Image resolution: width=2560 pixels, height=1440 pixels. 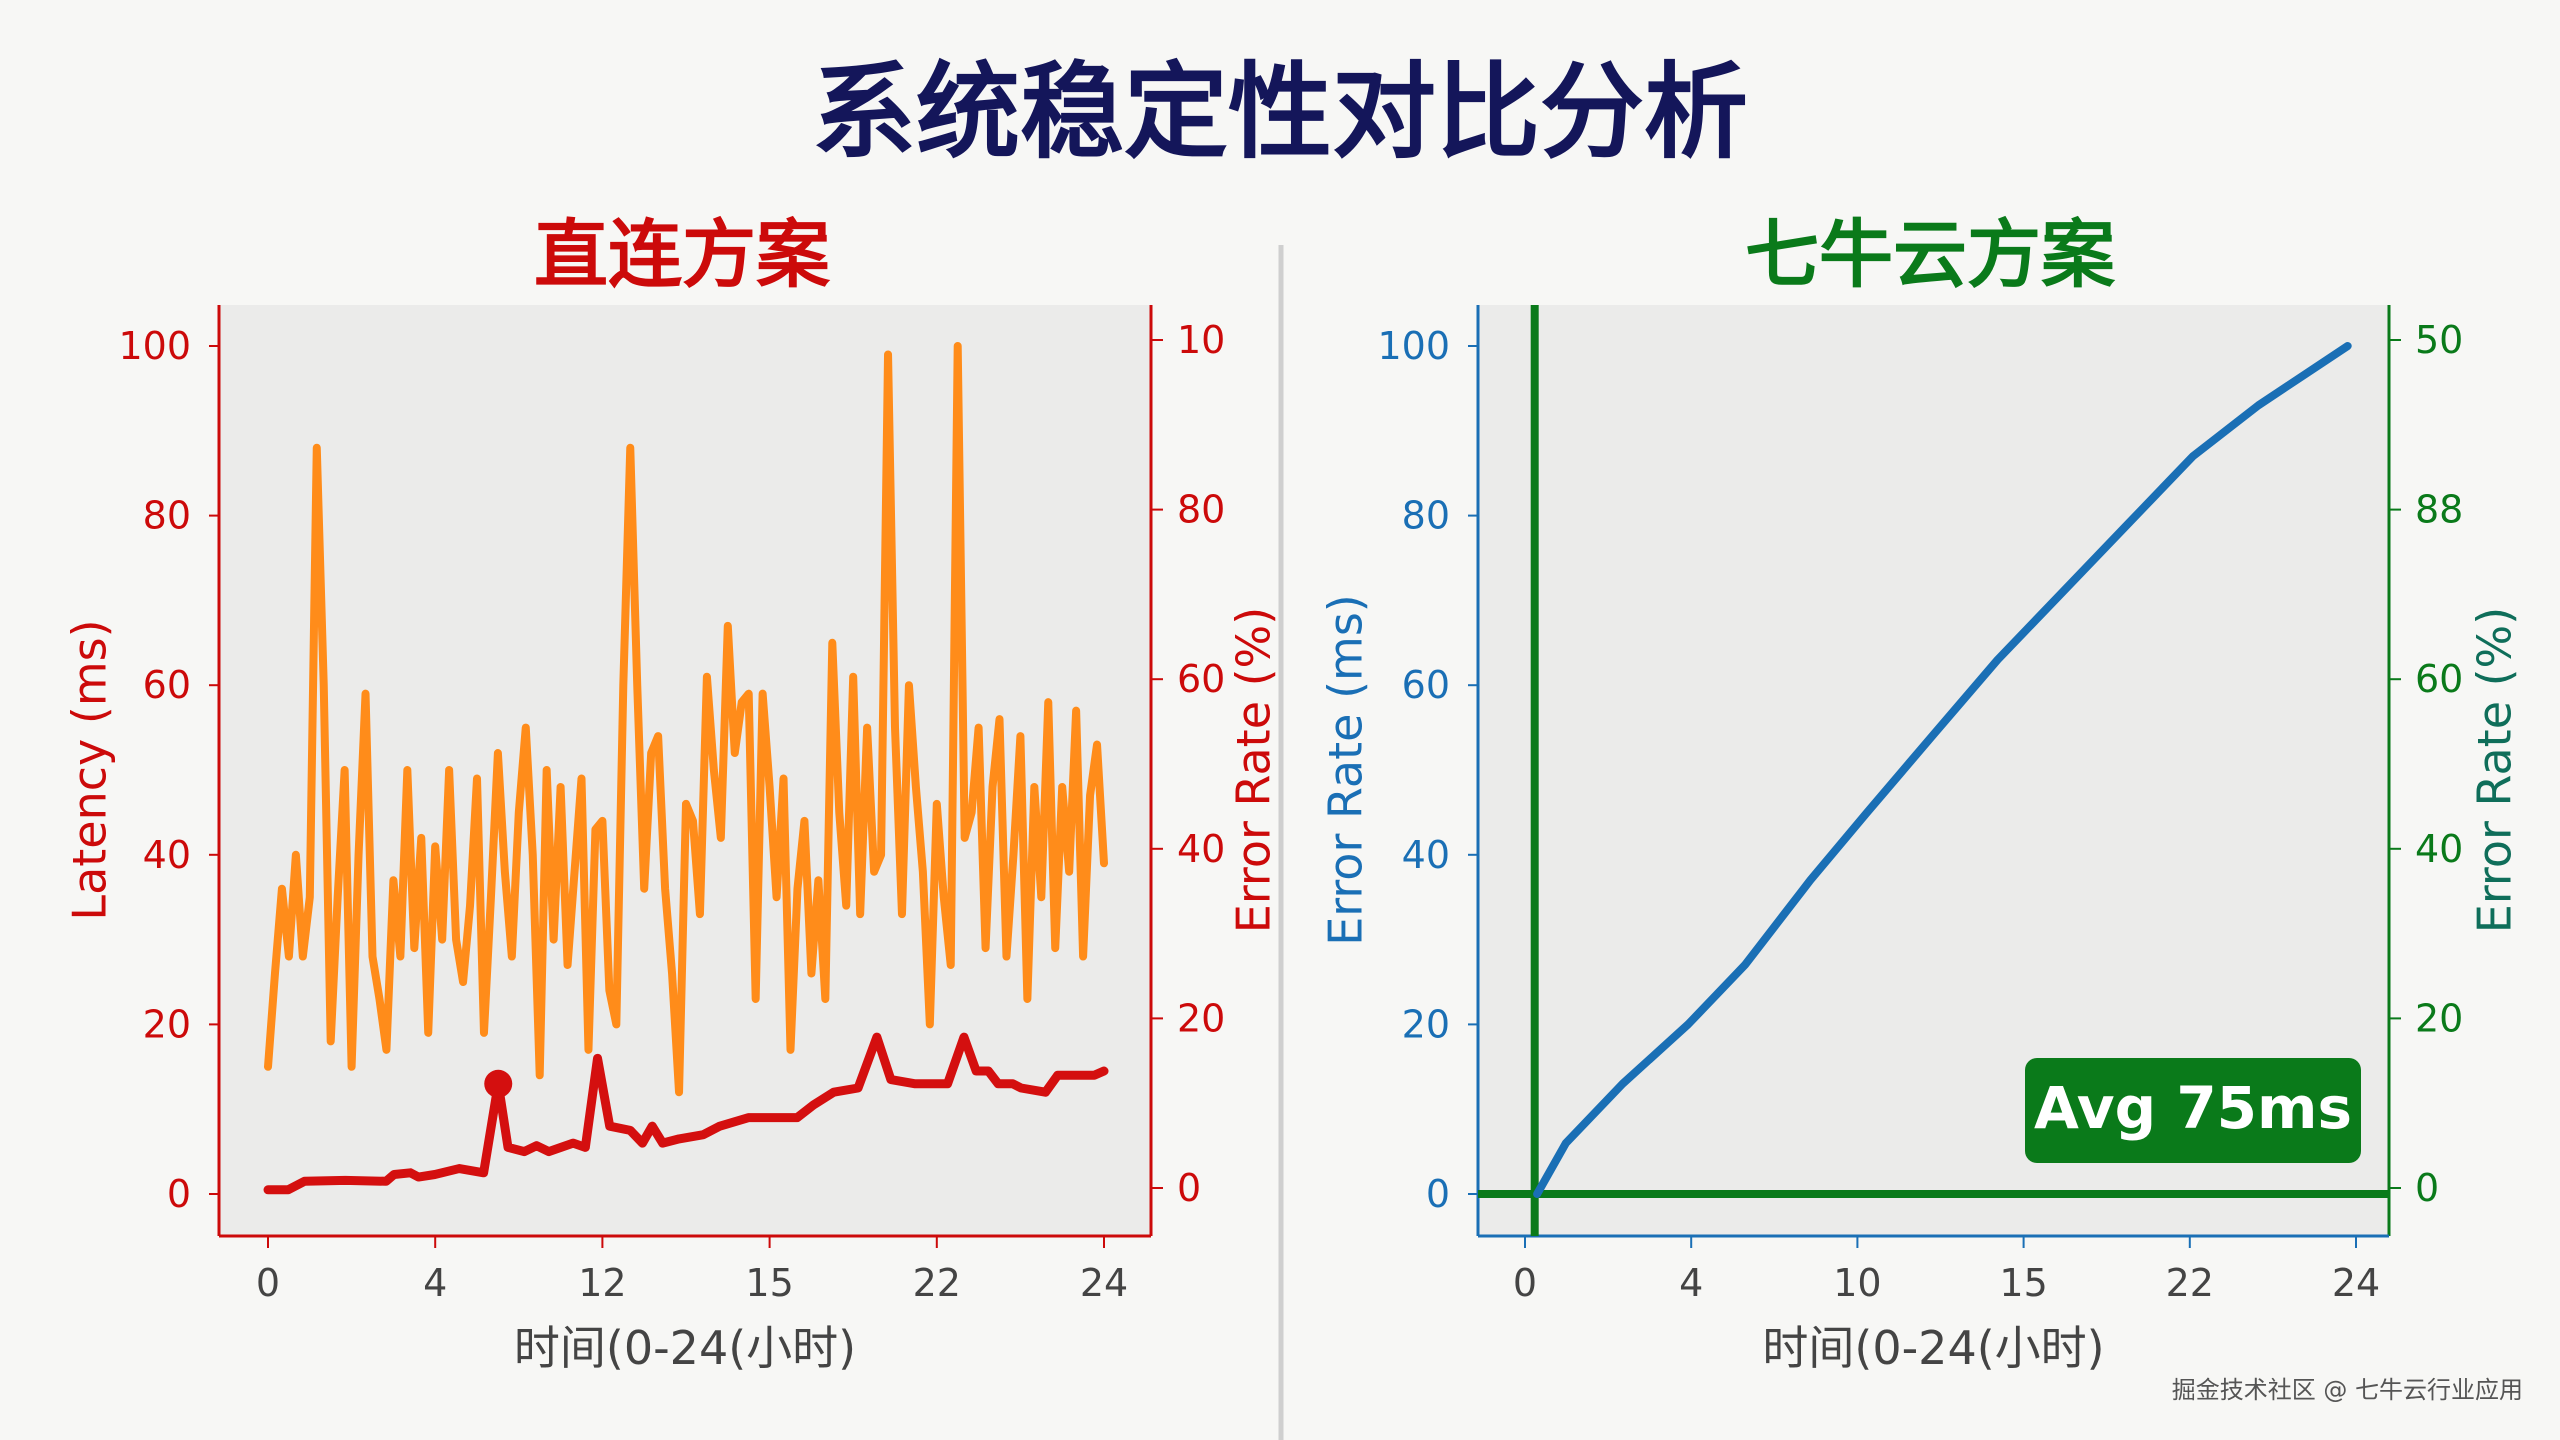 I want to click on panel-title: 直连方案, so click(x=682, y=255).